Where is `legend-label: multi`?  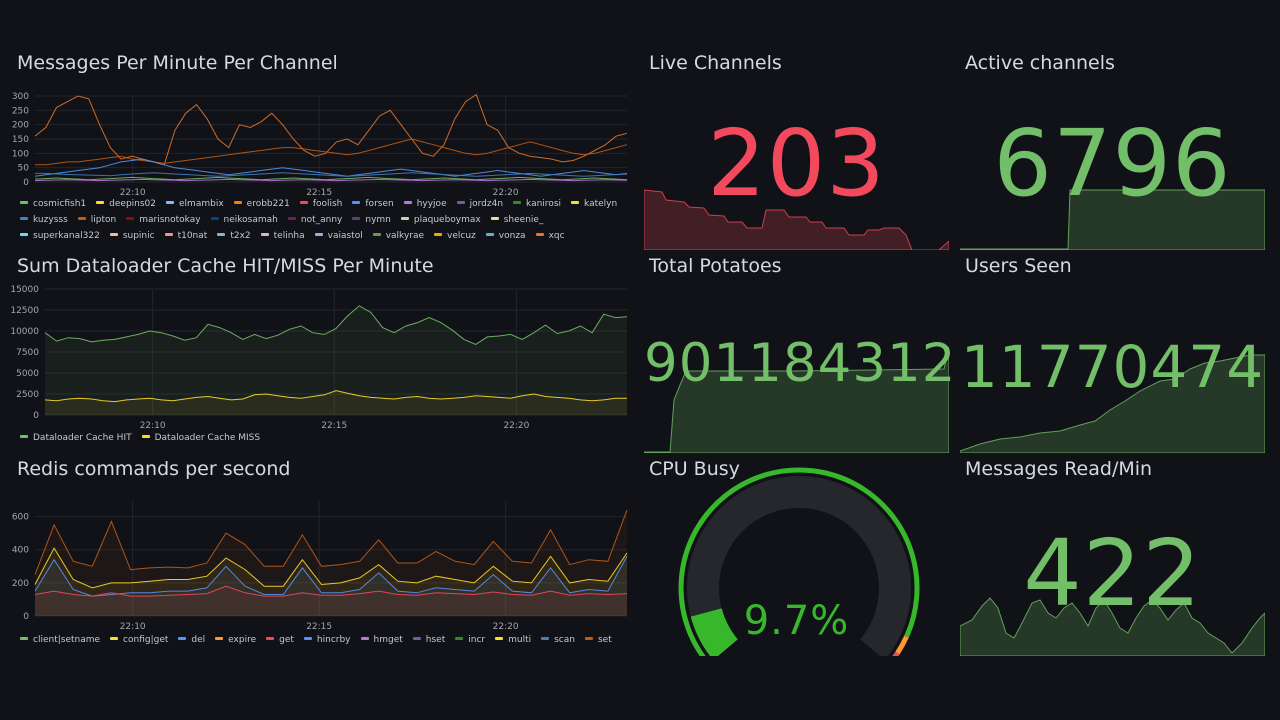
legend-label: multi is located at coordinates (520, 640).